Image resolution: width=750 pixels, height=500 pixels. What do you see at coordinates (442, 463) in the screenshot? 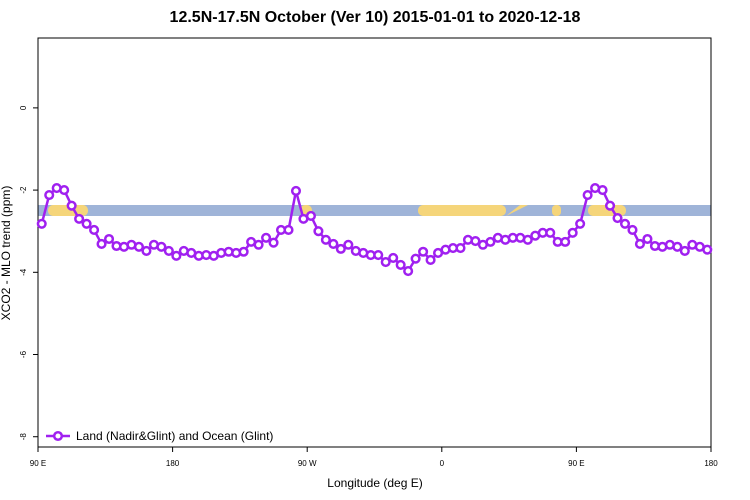
I see `x-tick-label: 0` at bounding box center [442, 463].